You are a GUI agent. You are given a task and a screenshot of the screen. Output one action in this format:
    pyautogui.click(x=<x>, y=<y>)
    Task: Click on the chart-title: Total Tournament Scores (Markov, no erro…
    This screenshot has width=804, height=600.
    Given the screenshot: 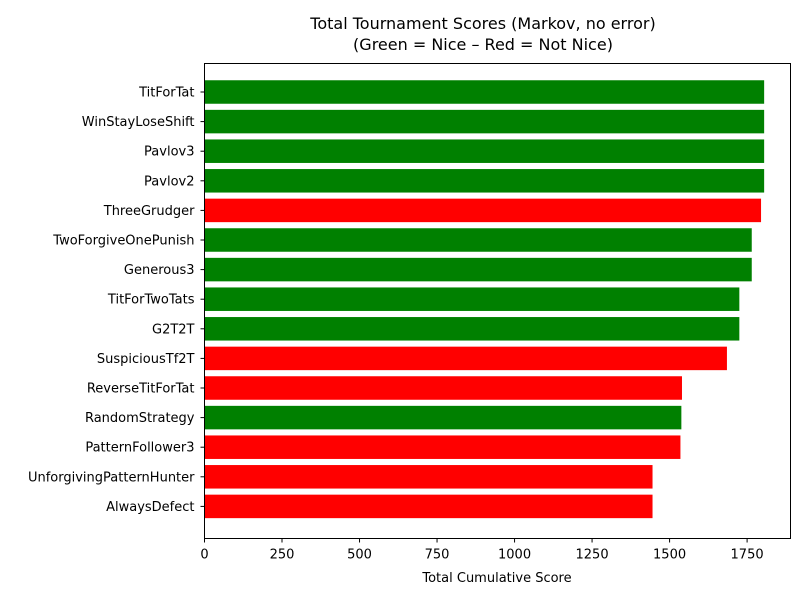 What is the action you would take?
    pyautogui.click(x=482, y=23)
    